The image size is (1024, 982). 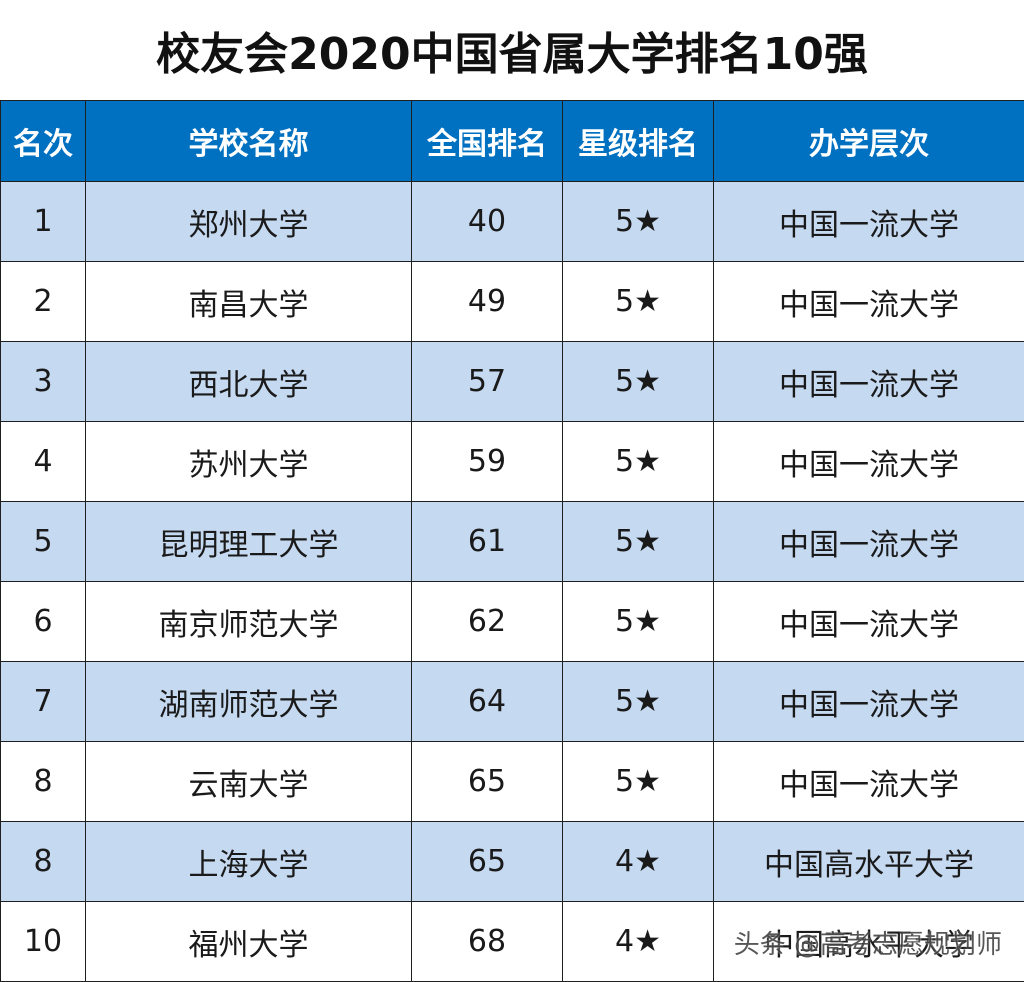 I want to click on table-row: 7 湖南师范大学 64 5★ 中国一流大学, so click(x=512, y=702).